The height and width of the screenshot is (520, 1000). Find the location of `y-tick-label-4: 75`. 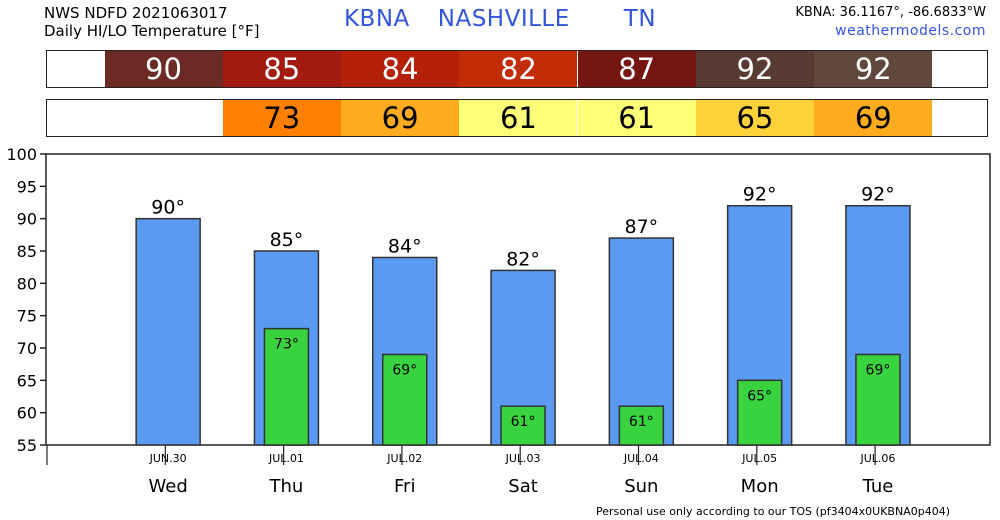

y-tick-label-4: 75 is located at coordinates (27, 316).